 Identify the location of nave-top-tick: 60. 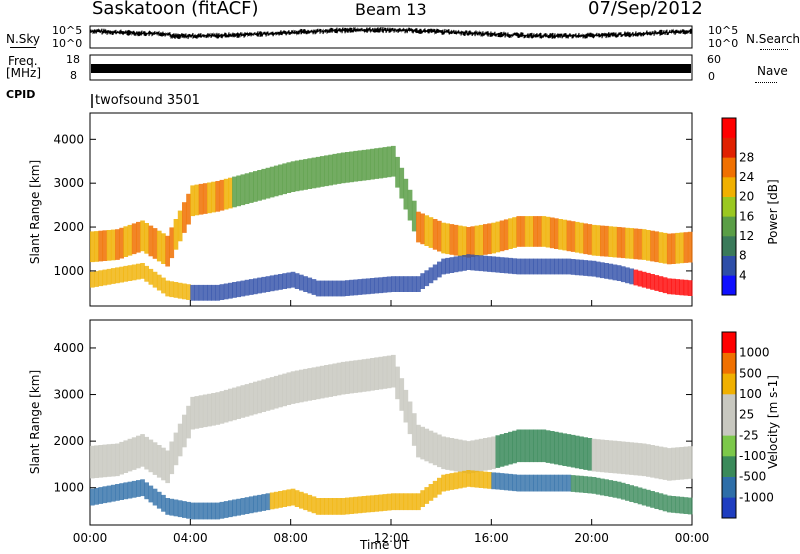
(714, 59).